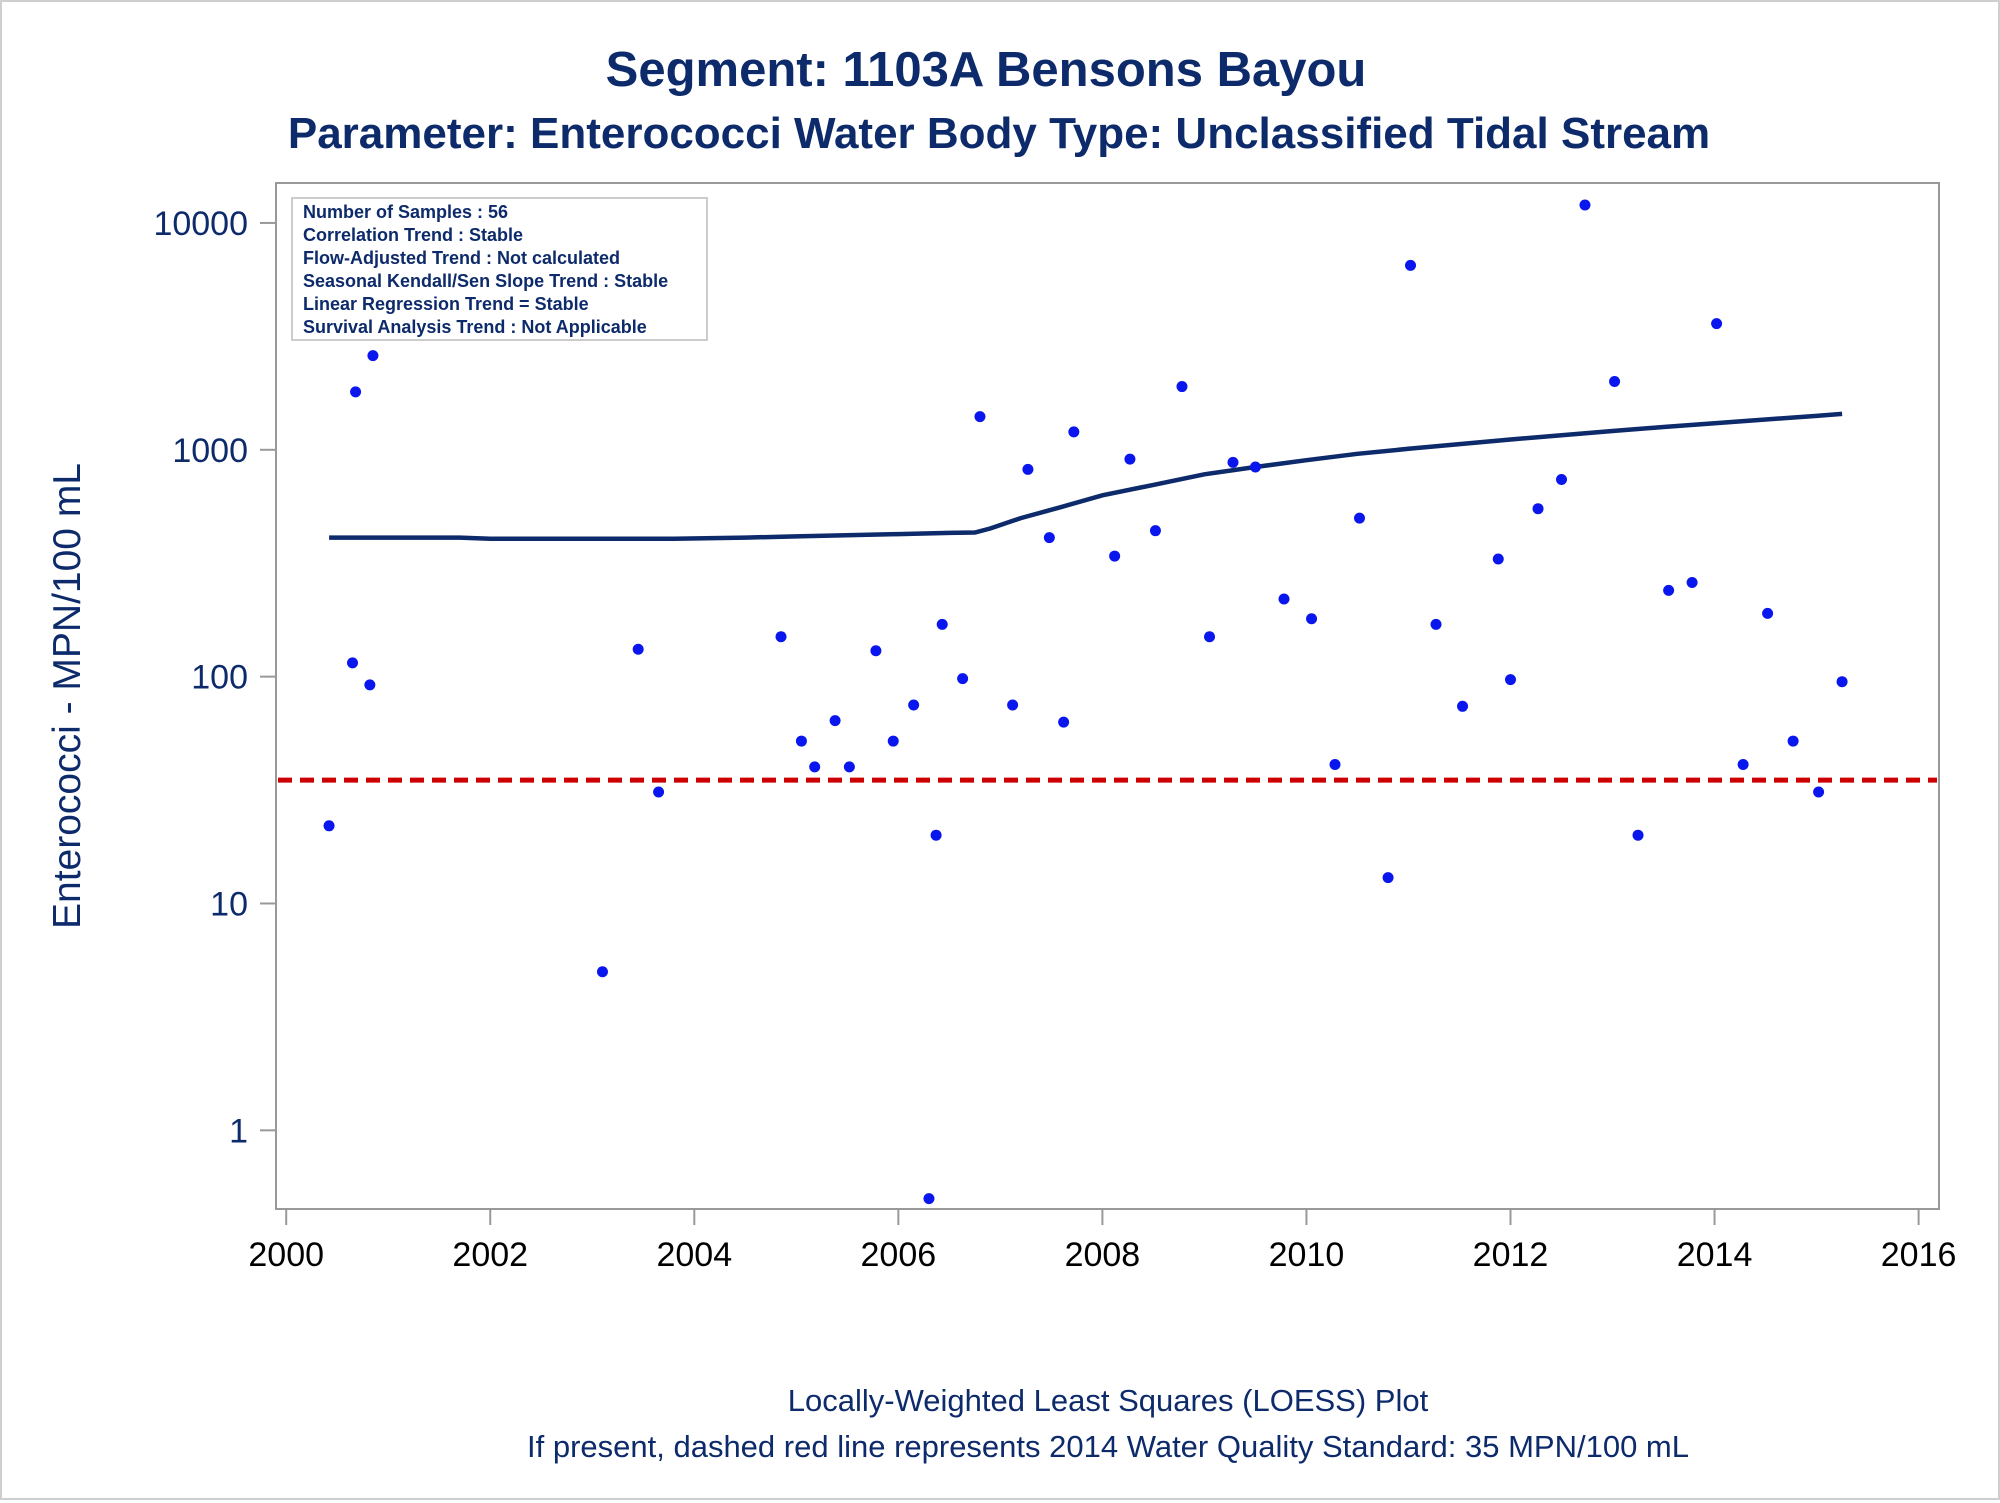 The image size is (2000, 1503). Describe the element at coordinates (490, 1255) in the screenshot. I see `x-tick-label: 2002` at that location.